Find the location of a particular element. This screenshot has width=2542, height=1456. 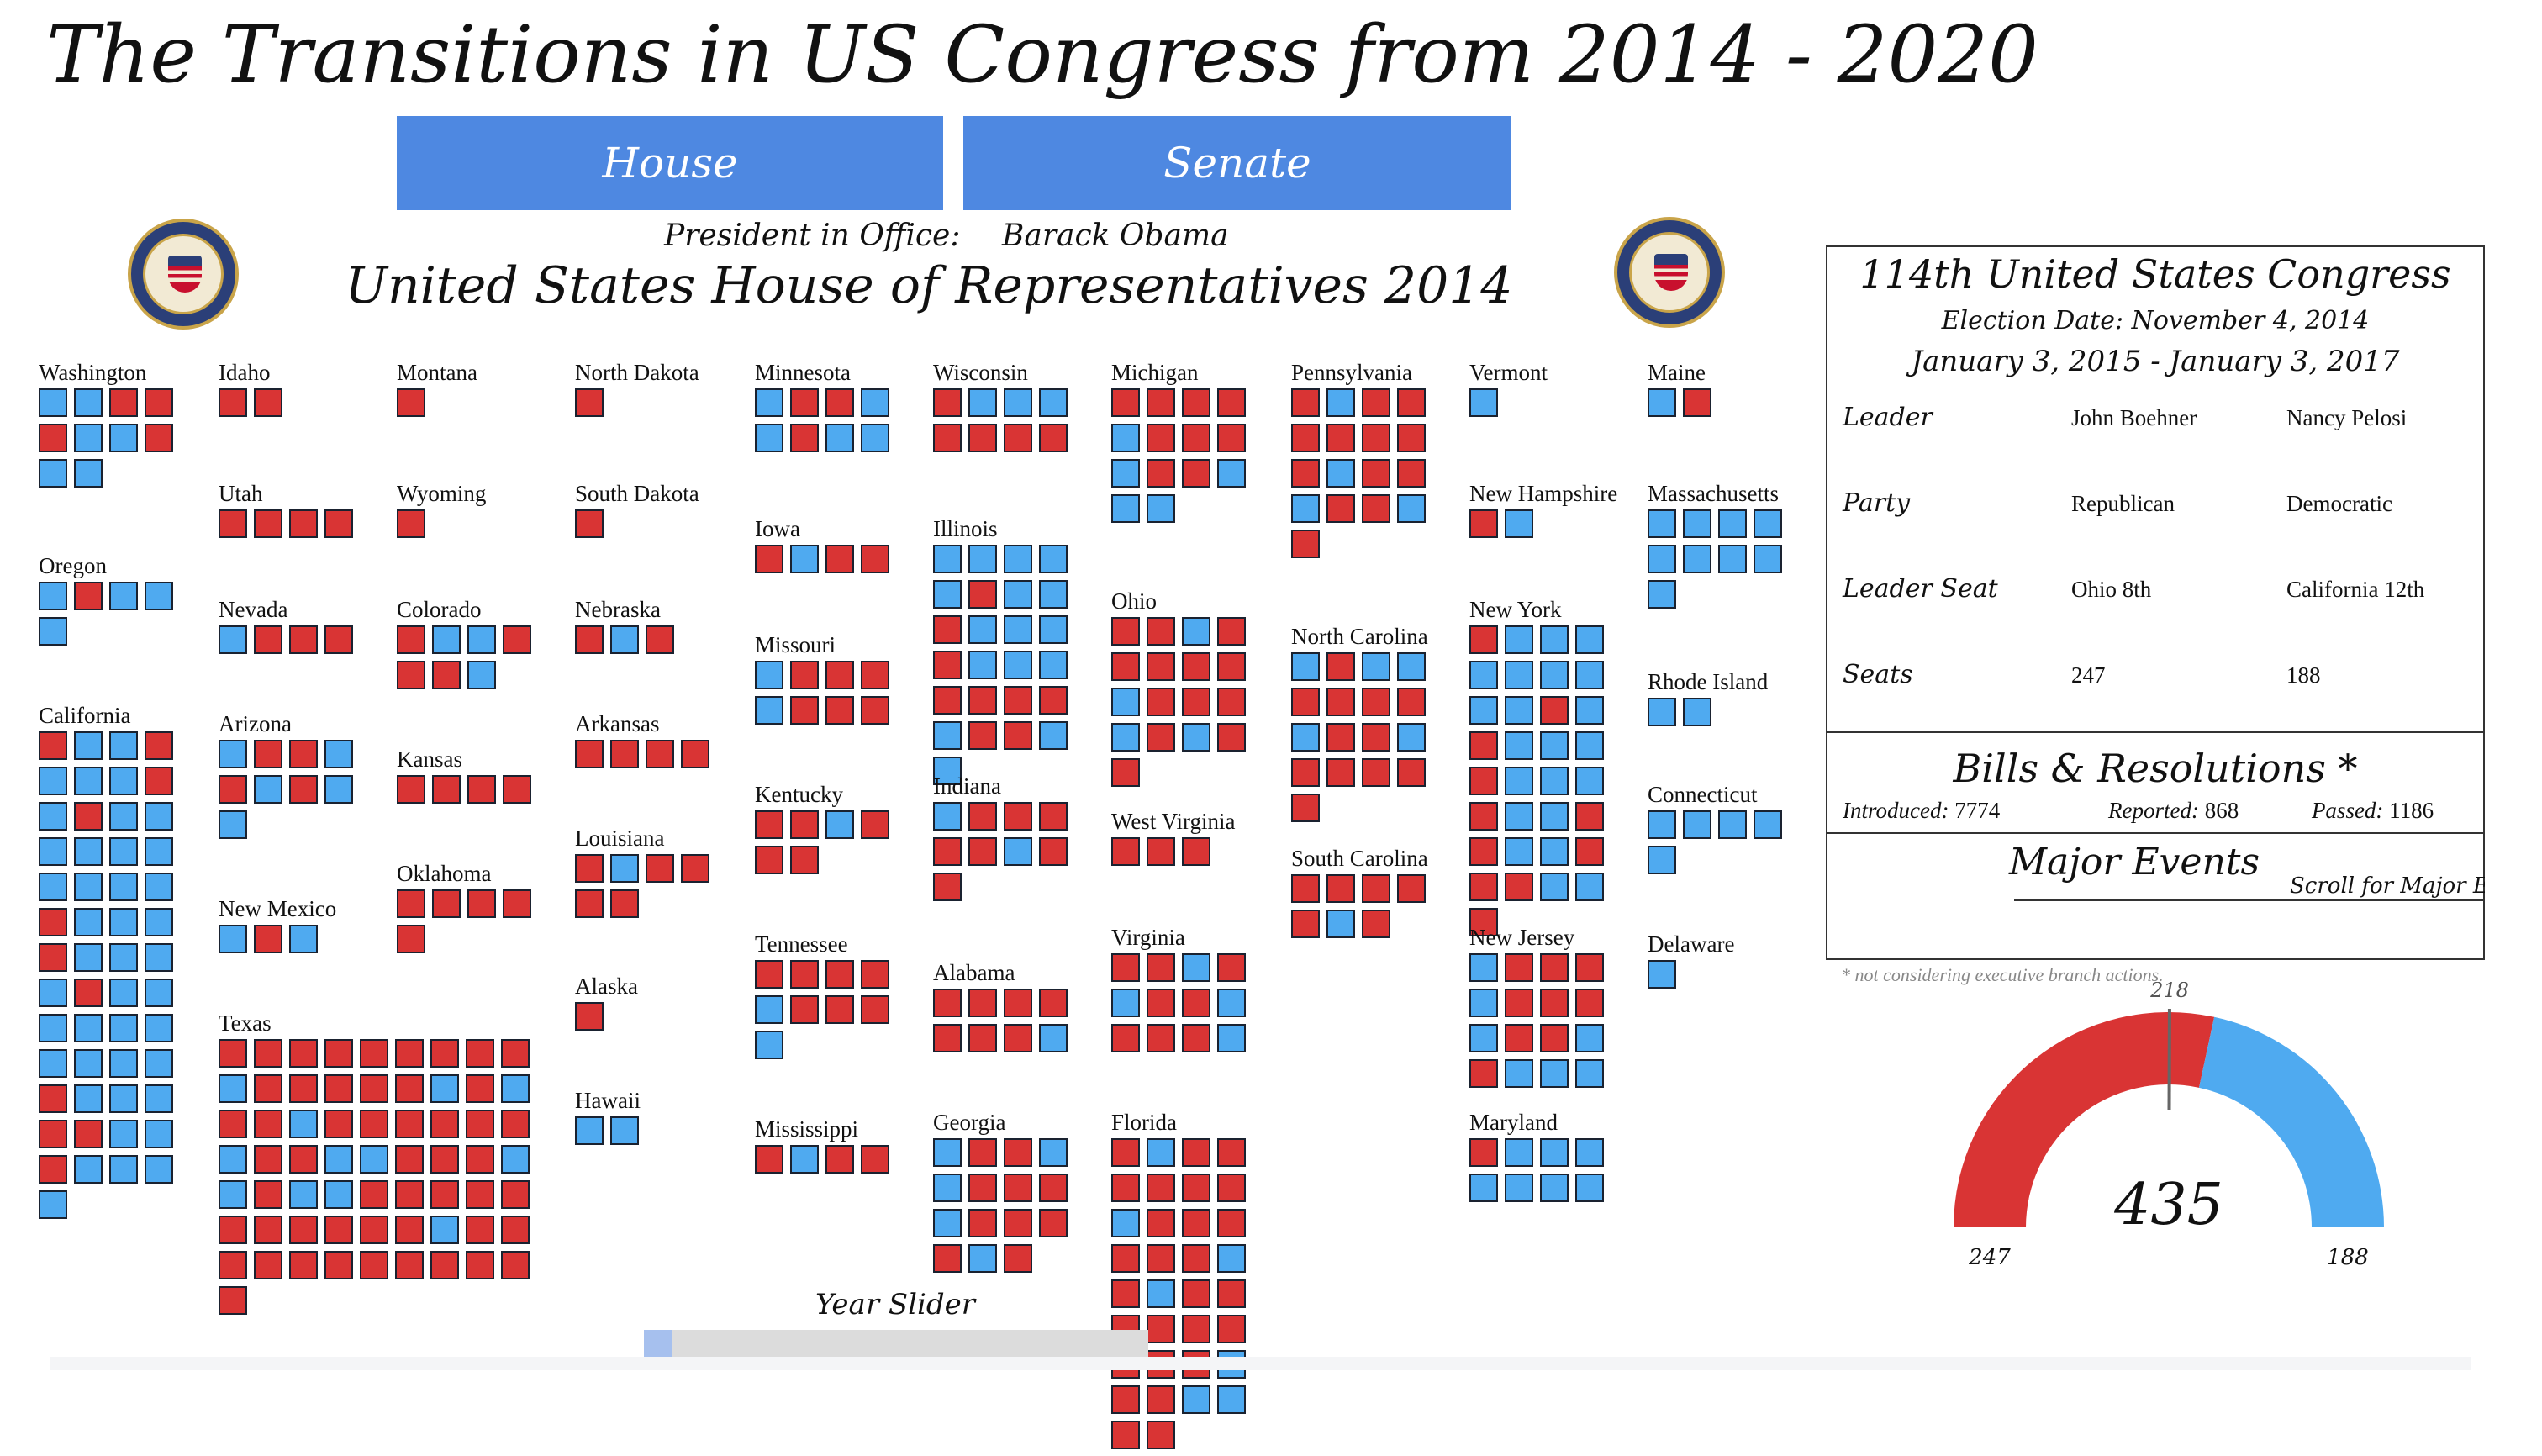

year-slider-thumb is located at coordinates (658, 1344).